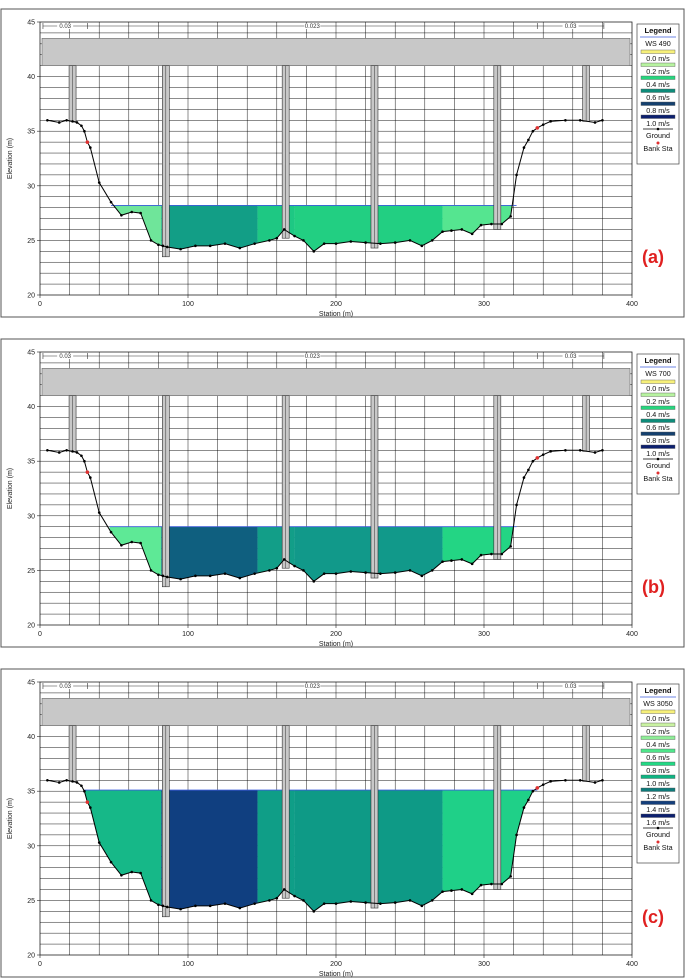 The width and height of the screenshot is (685, 979). What do you see at coordinates (10, 488) in the screenshot?
I see `y-axis-title: Elevation (m)` at bounding box center [10, 488].